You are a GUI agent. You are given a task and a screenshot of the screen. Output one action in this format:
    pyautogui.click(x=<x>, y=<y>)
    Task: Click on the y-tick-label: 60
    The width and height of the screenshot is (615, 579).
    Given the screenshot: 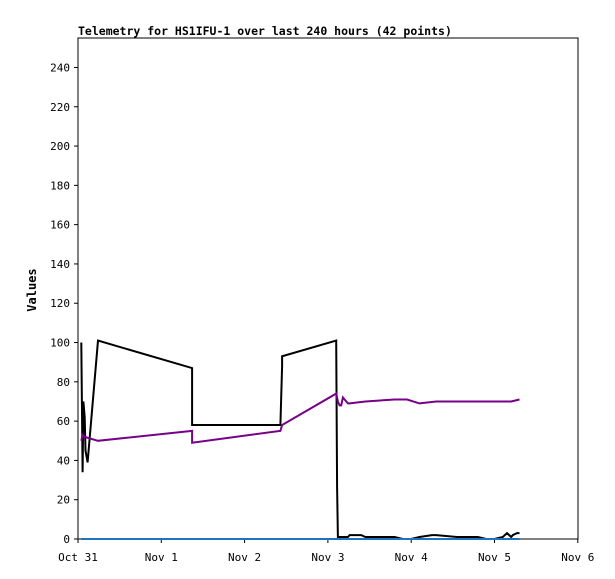 What is the action you would take?
    pyautogui.click(x=63, y=421)
    